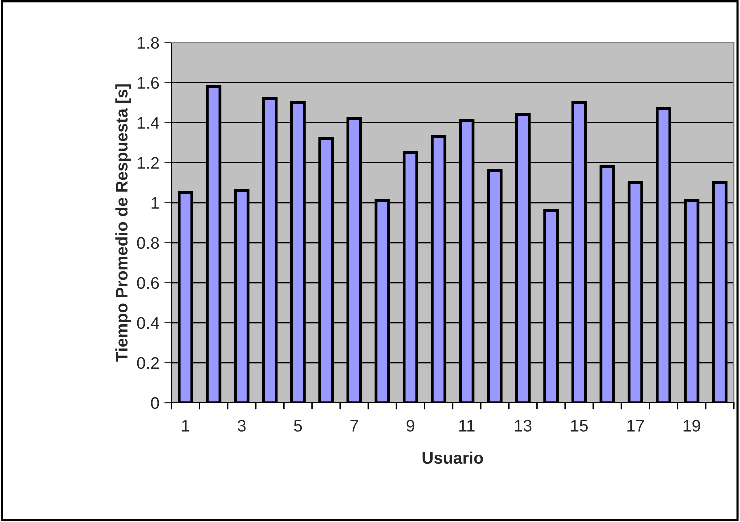 This screenshot has width=740, height=522. What do you see at coordinates (523, 426) in the screenshot?
I see `x-tick-label: 13` at bounding box center [523, 426].